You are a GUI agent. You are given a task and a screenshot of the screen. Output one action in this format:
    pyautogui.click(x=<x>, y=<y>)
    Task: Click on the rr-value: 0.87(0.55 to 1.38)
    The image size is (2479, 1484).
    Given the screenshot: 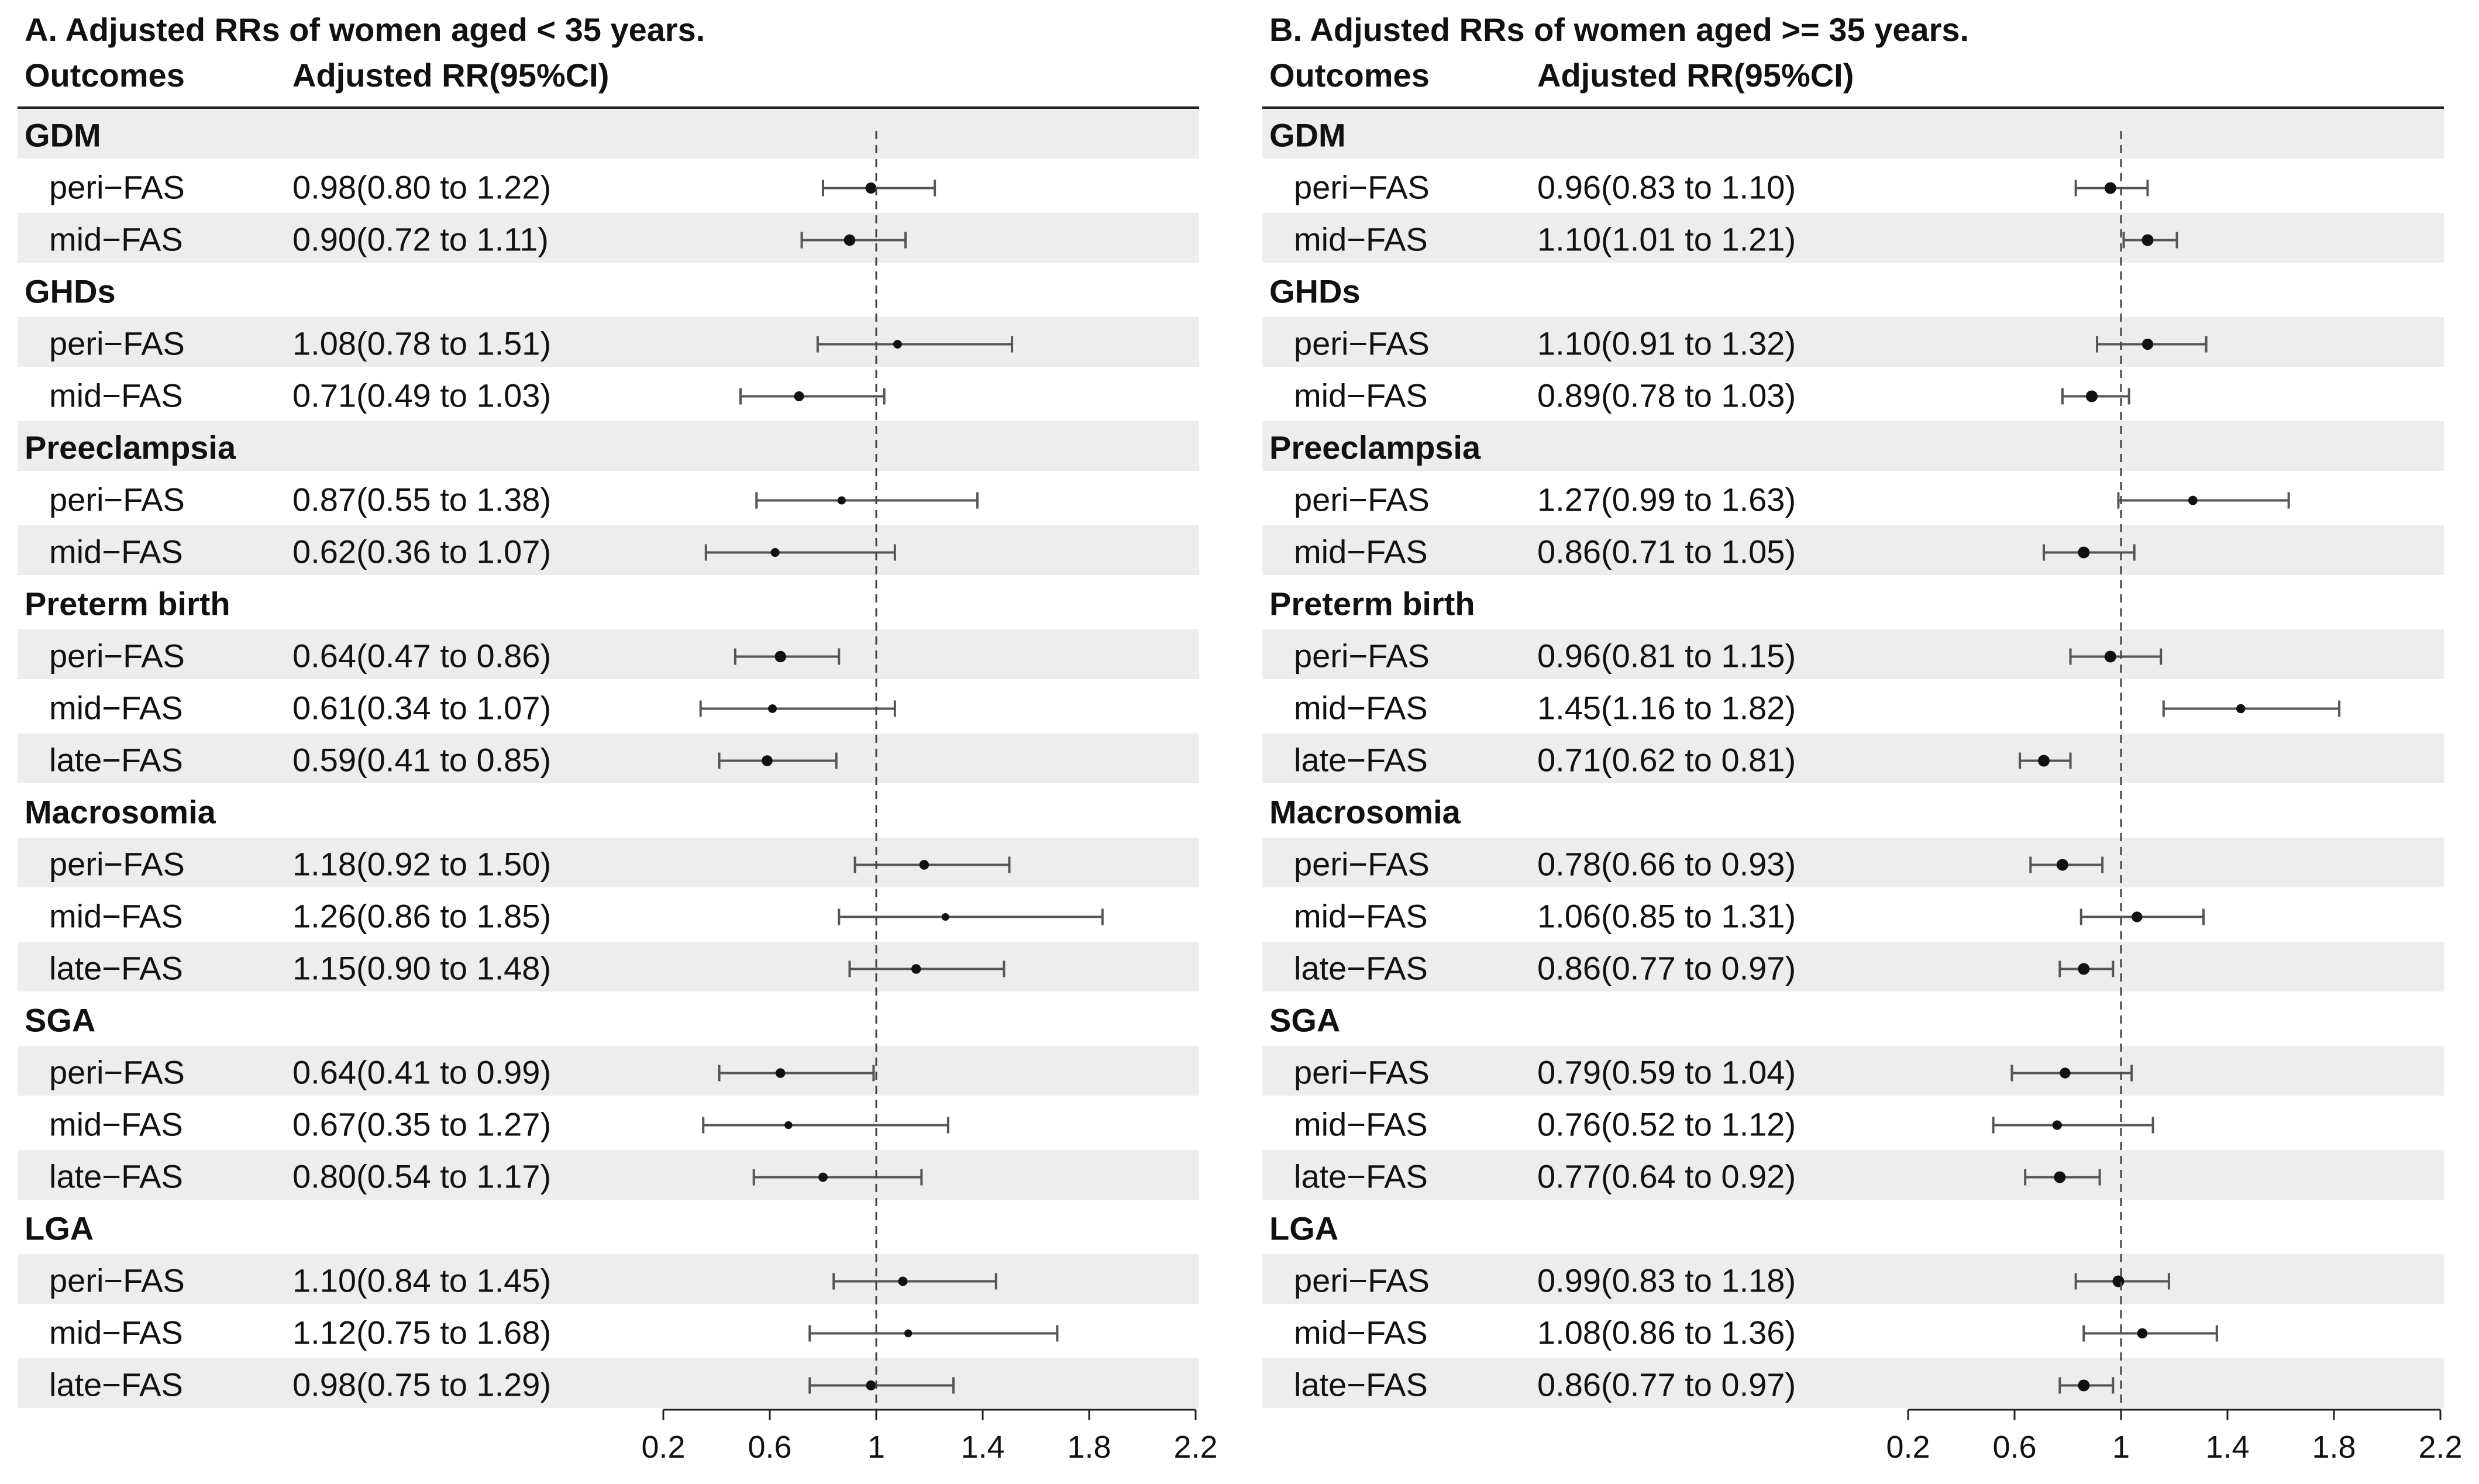 What is the action you would take?
    pyautogui.click(x=422, y=500)
    